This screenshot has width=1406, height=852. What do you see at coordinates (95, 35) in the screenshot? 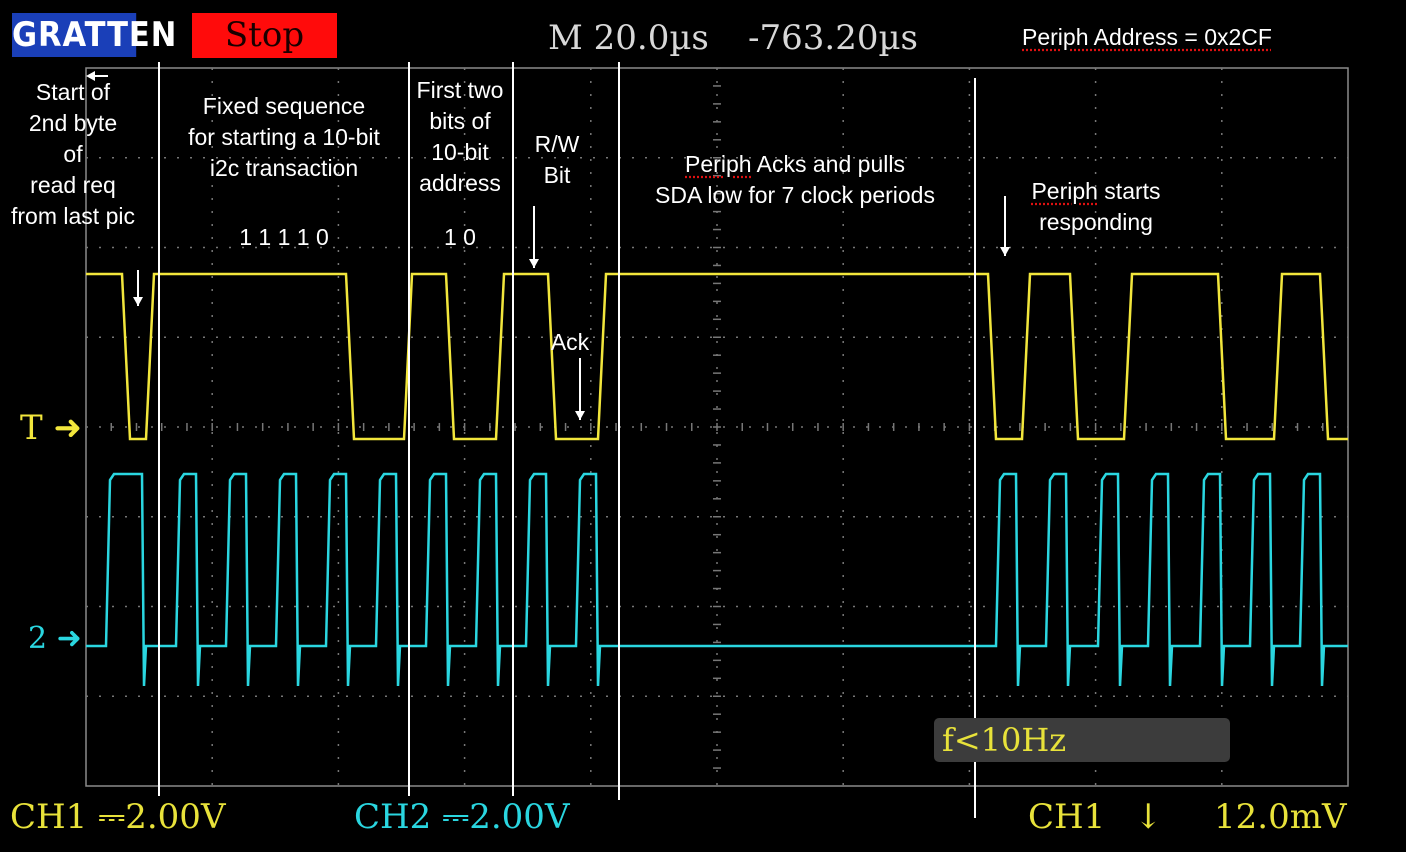
I see `brand-logo: GRATTEN` at bounding box center [95, 35].